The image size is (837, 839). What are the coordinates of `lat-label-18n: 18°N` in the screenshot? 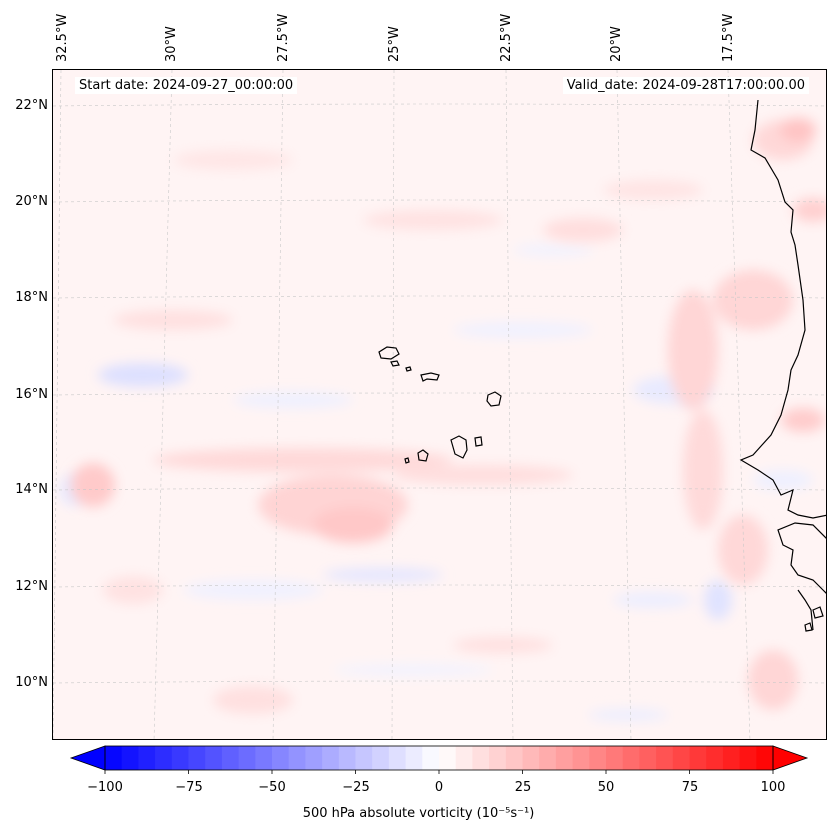 It's located at (31, 297).